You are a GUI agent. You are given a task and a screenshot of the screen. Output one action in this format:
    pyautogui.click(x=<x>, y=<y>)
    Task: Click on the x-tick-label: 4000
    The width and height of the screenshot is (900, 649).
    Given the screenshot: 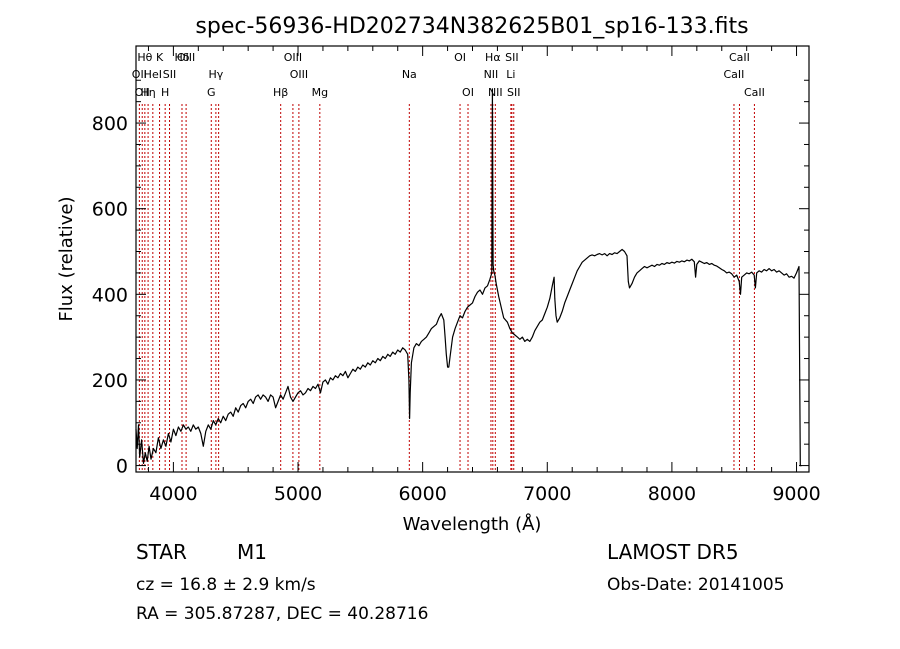 What is the action you would take?
    pyautogui.click(x=173, y=494)
    